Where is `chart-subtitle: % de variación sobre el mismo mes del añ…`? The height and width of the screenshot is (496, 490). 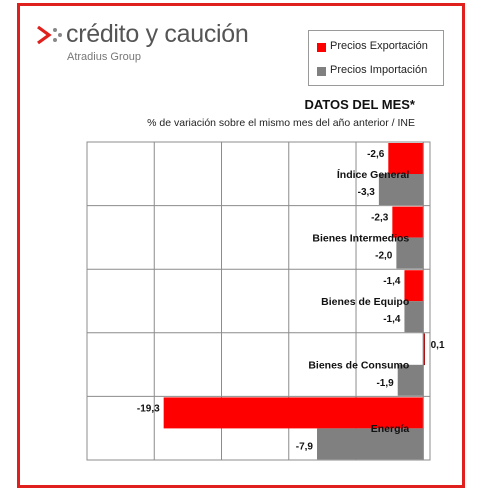
chart-subtitle: % de variación sobre el mismo mes del añ… is located at coordinates (281, 123).